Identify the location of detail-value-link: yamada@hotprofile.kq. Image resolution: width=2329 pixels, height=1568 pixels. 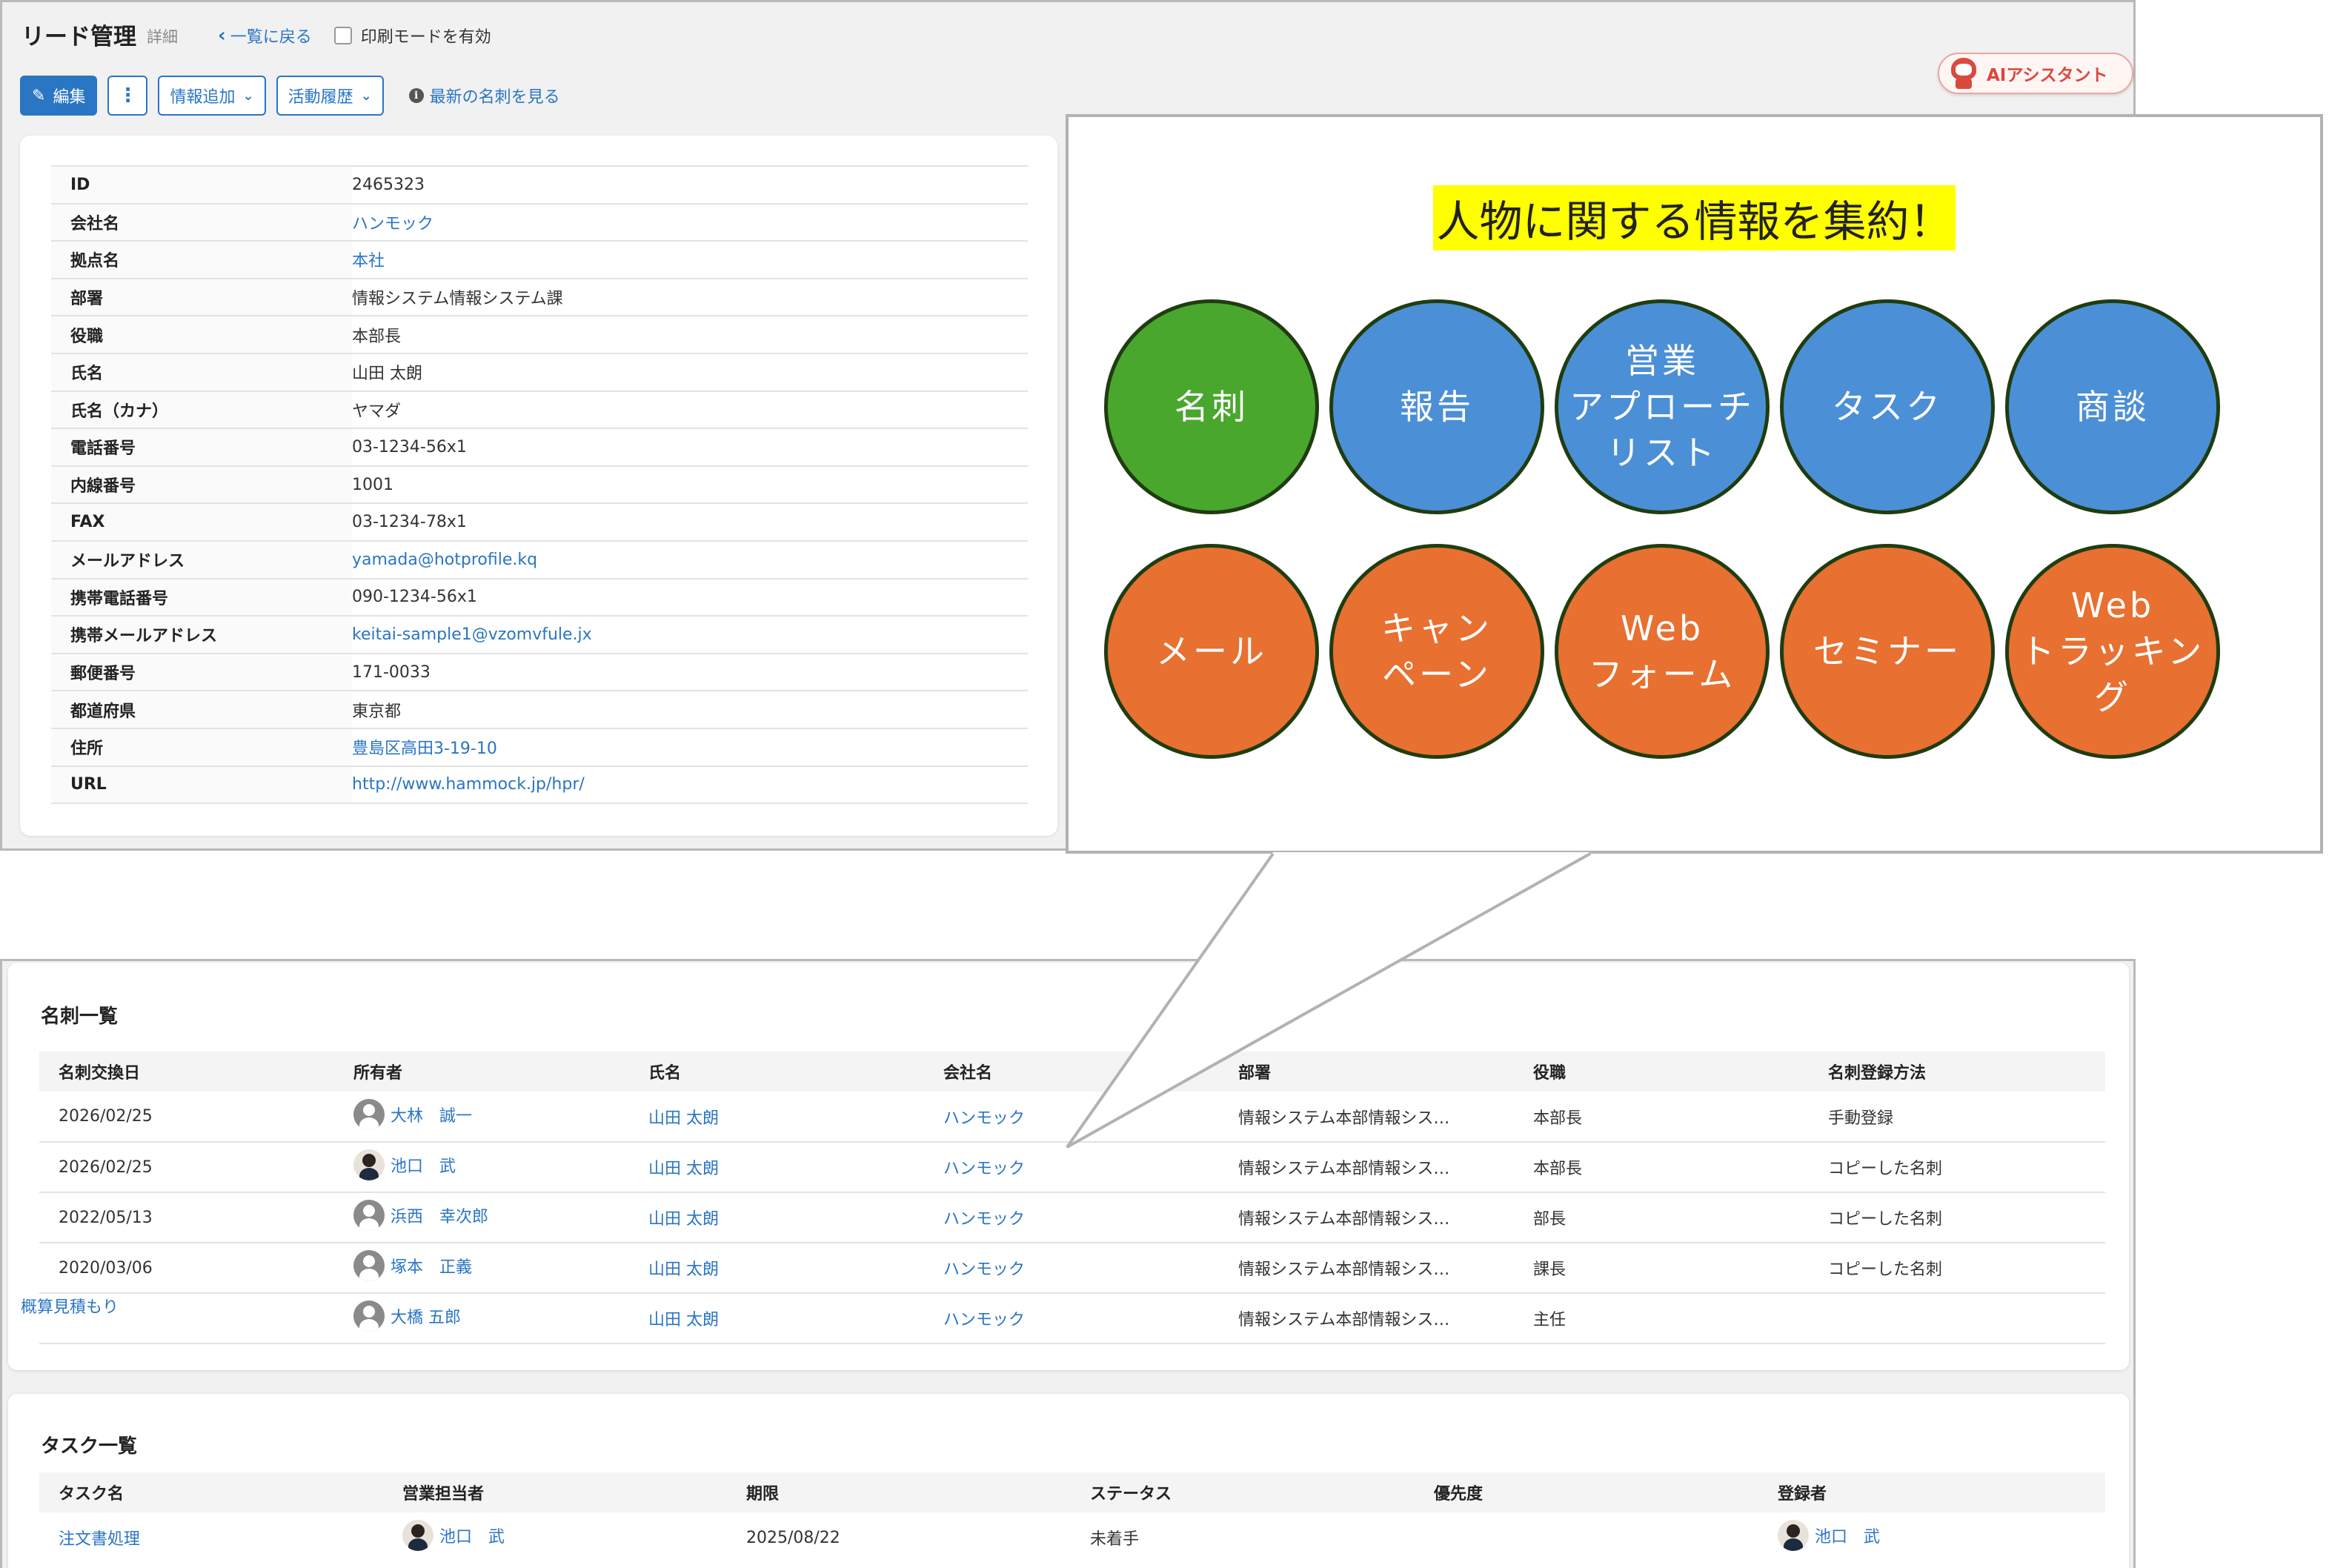
(445, 559).